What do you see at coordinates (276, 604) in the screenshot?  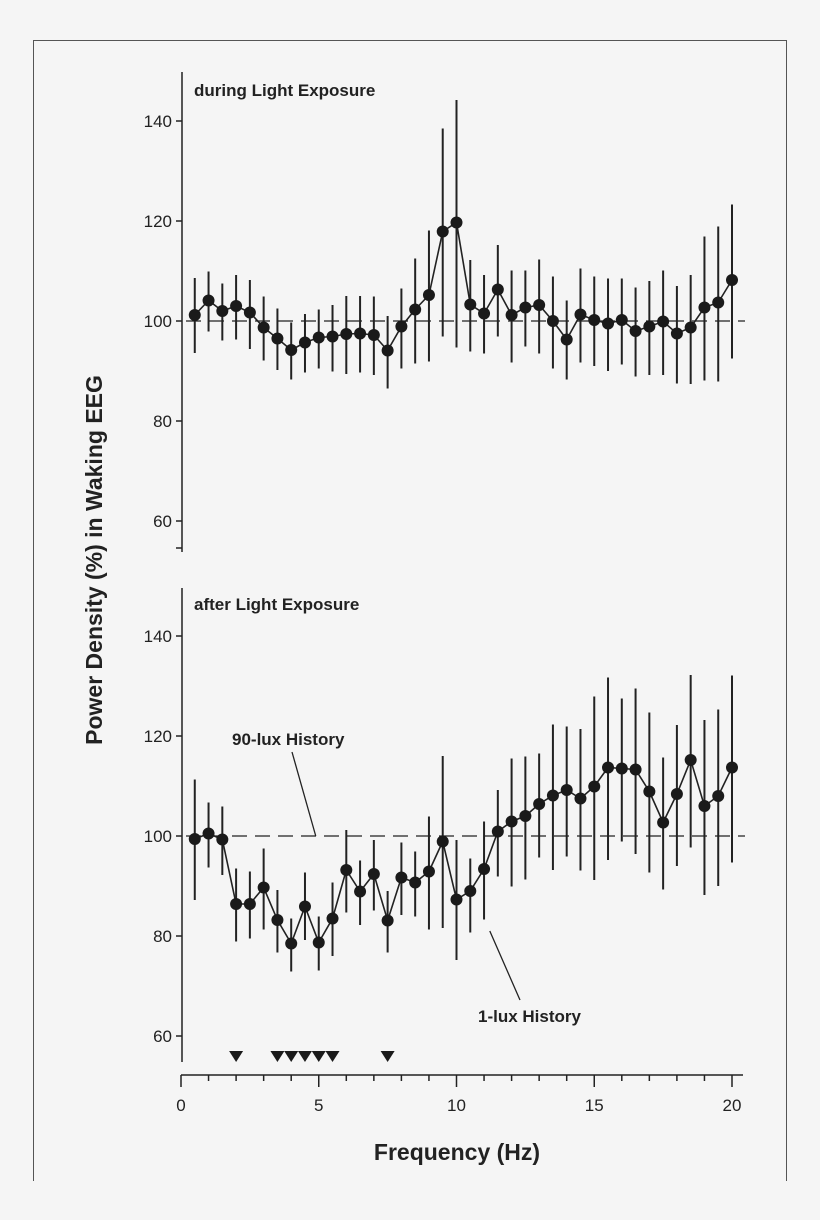 I see `panel-title: after Light Exposure` at bounding box center [276, 604].